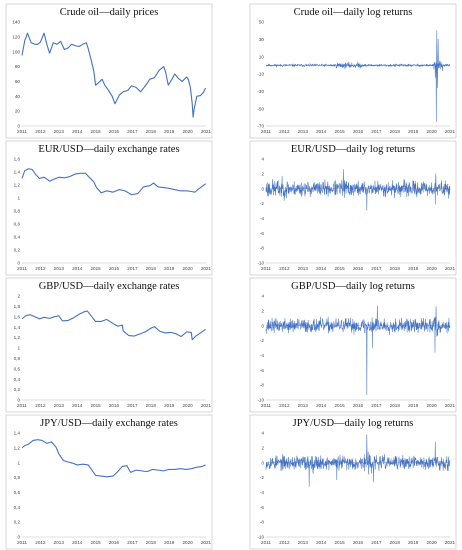 The image size is (462, 550). Describe the element at coordinates (353, 12) in the screenshot. I see `chart-title: Crude oil—daily log returns` at that location.